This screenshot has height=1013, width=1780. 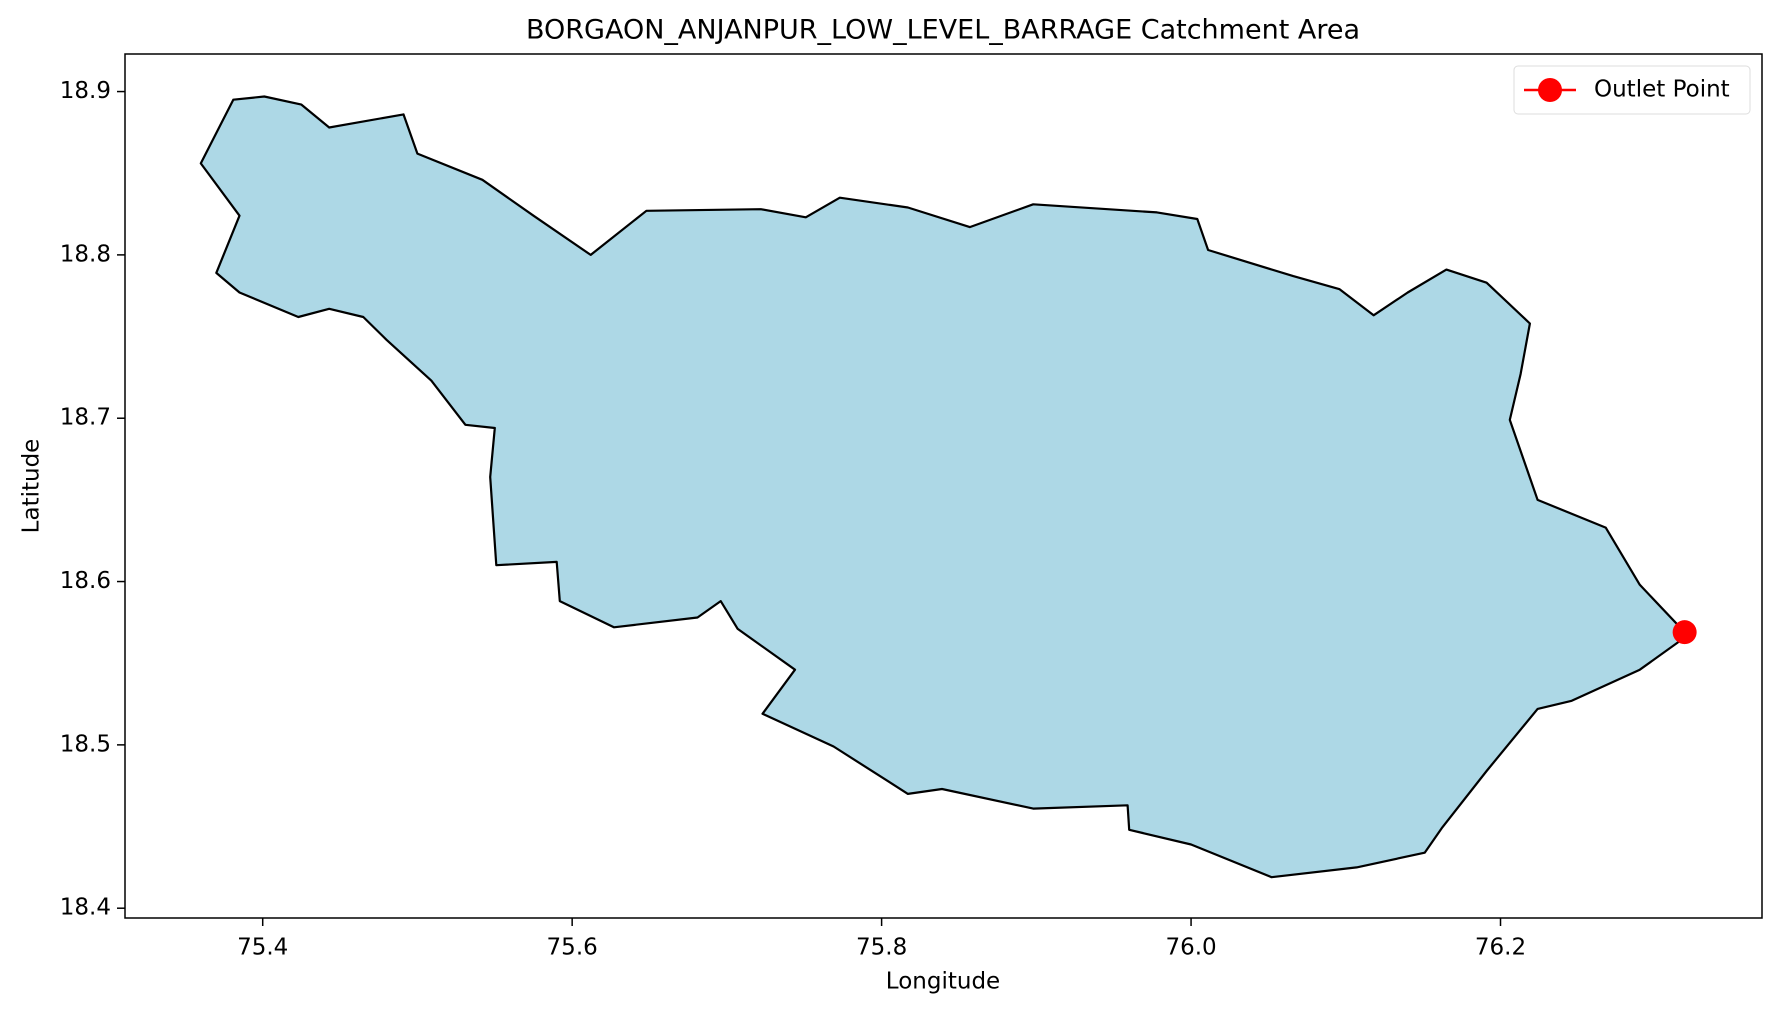 I want to click on legend-box, so click(x=1632, y=90).